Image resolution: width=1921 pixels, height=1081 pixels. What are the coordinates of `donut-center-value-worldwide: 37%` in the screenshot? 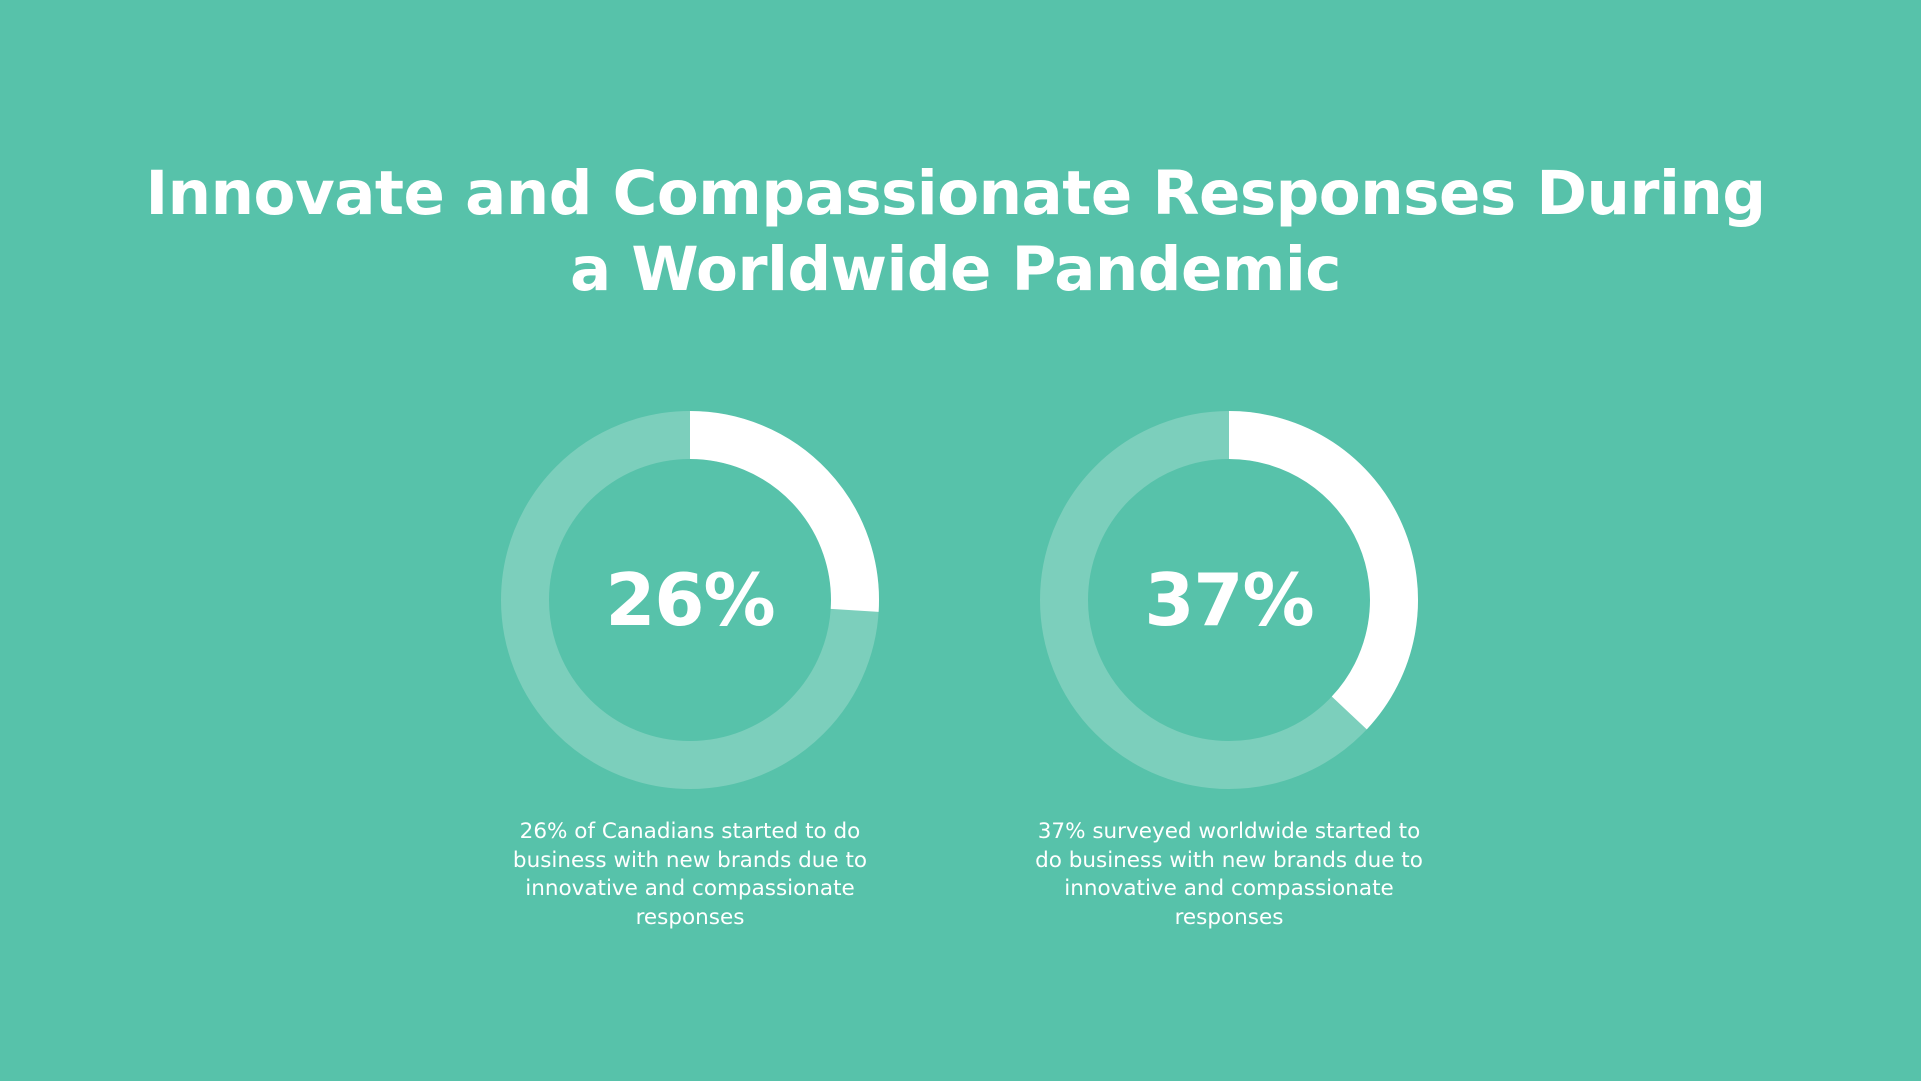 It's located at (1229, 600).